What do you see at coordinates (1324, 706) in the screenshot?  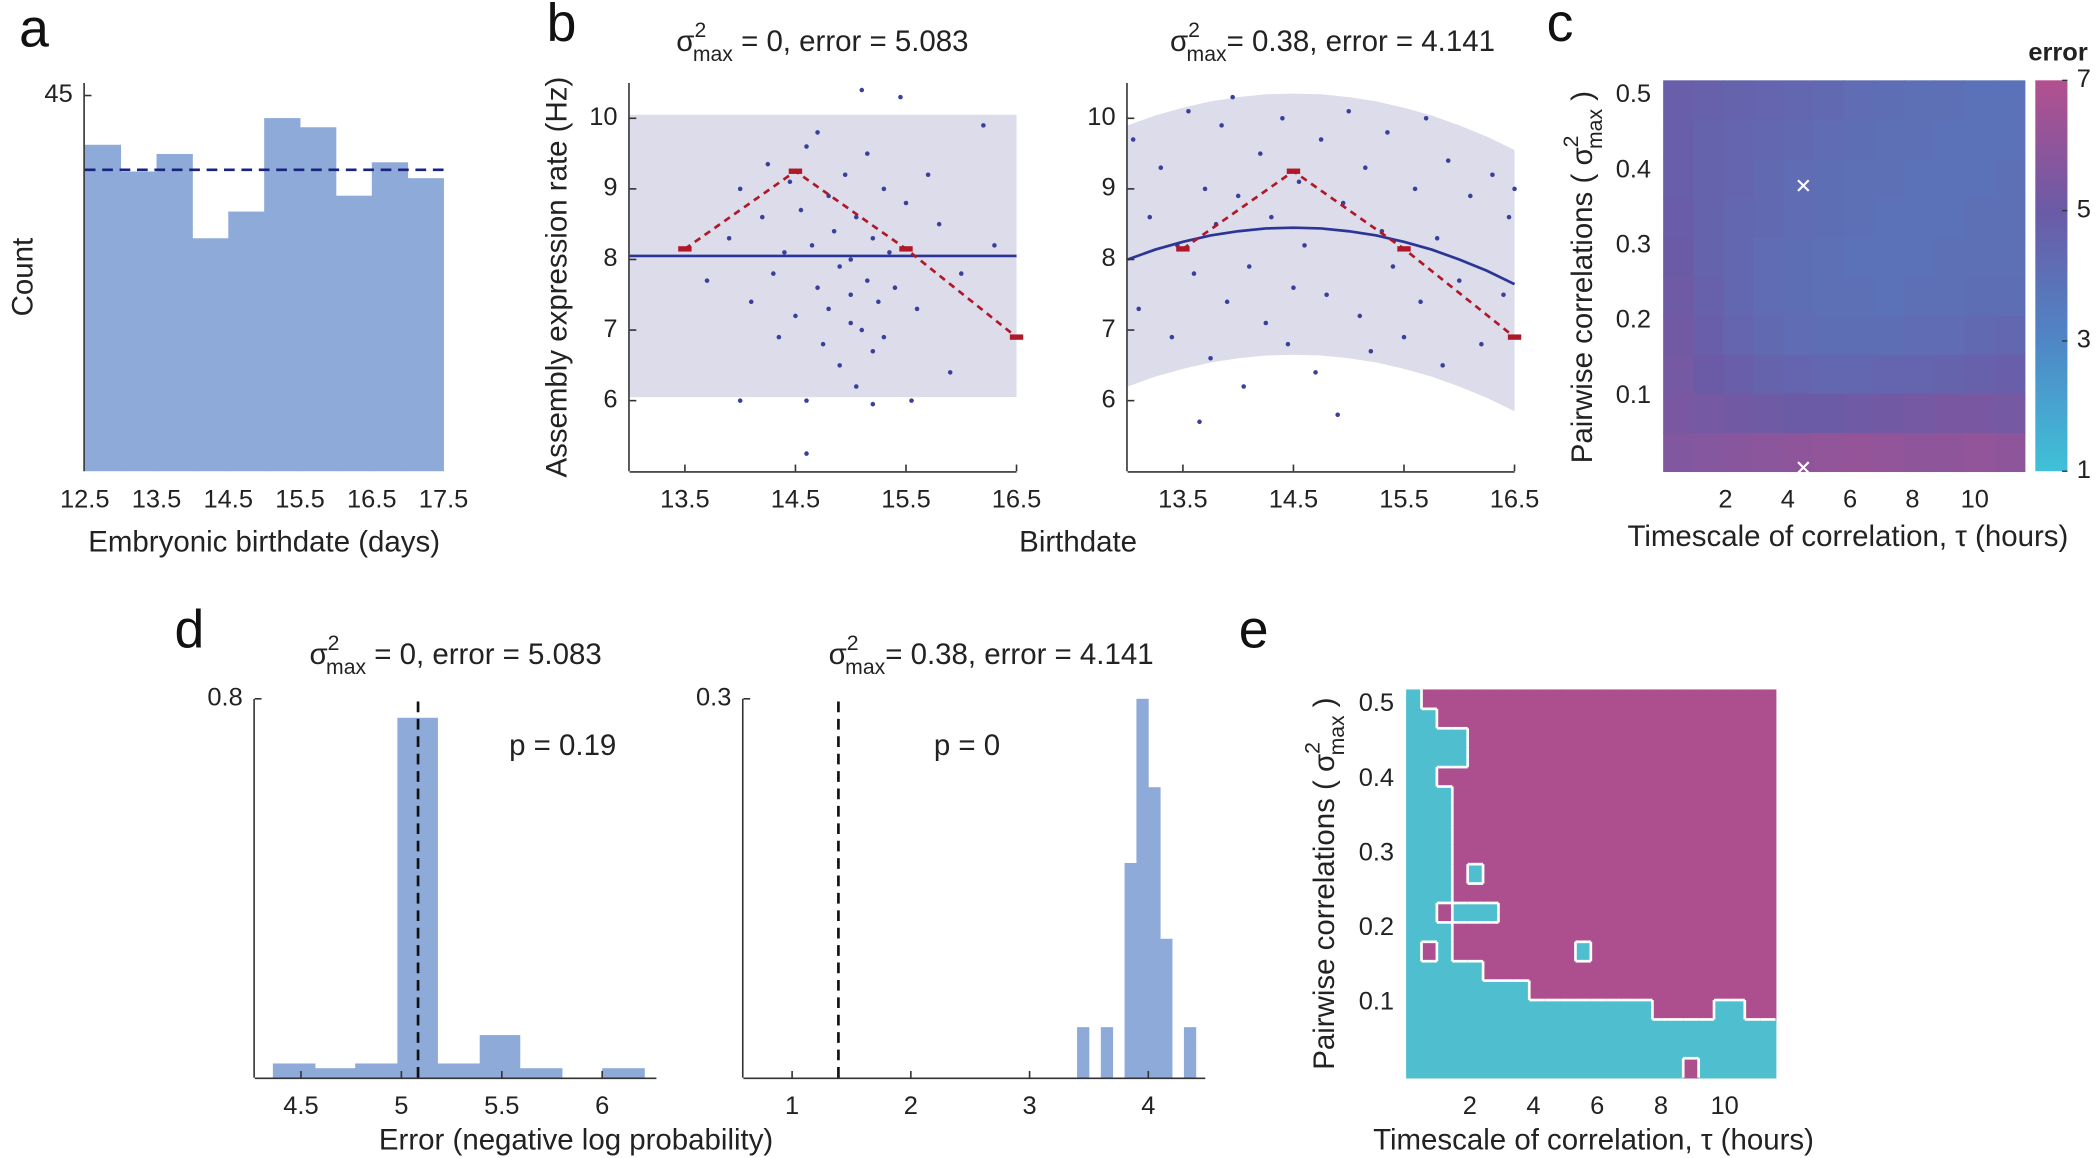 I see `text-part: )` at bounding box center [1324, 706].